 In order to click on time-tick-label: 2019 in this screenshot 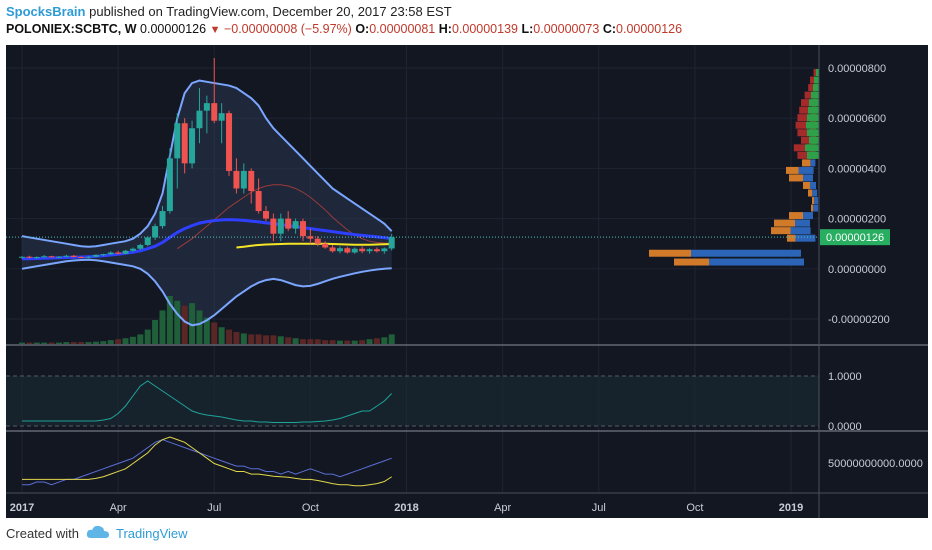, I will do `click(791, 508)`.